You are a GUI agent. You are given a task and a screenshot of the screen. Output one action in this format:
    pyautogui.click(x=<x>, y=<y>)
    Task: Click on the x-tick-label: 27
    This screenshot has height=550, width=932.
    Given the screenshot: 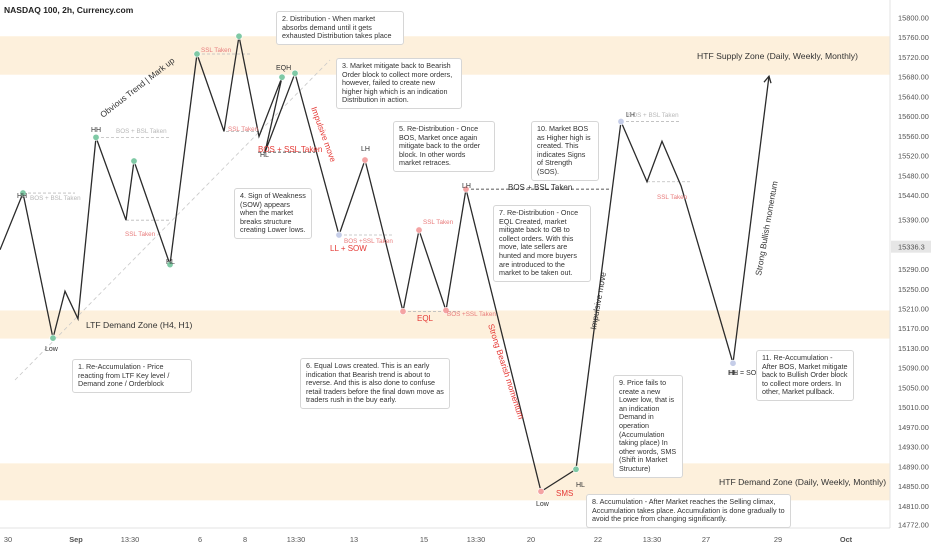 What is the action you would take?
    pyautogui.click(x=706, y=539)
    